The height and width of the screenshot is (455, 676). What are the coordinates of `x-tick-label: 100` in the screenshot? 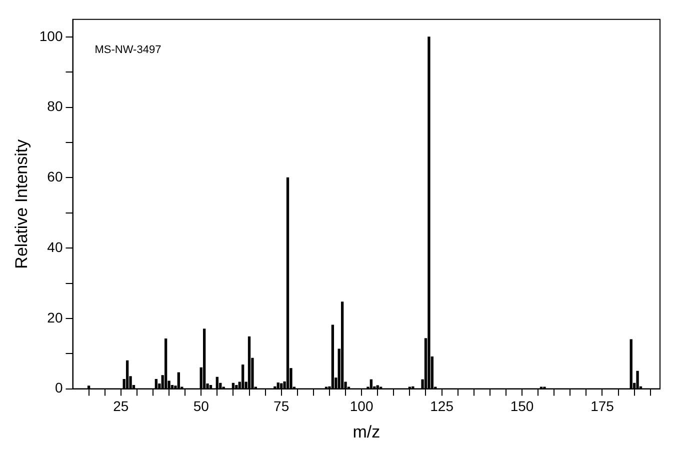 It's located at (362, 406).